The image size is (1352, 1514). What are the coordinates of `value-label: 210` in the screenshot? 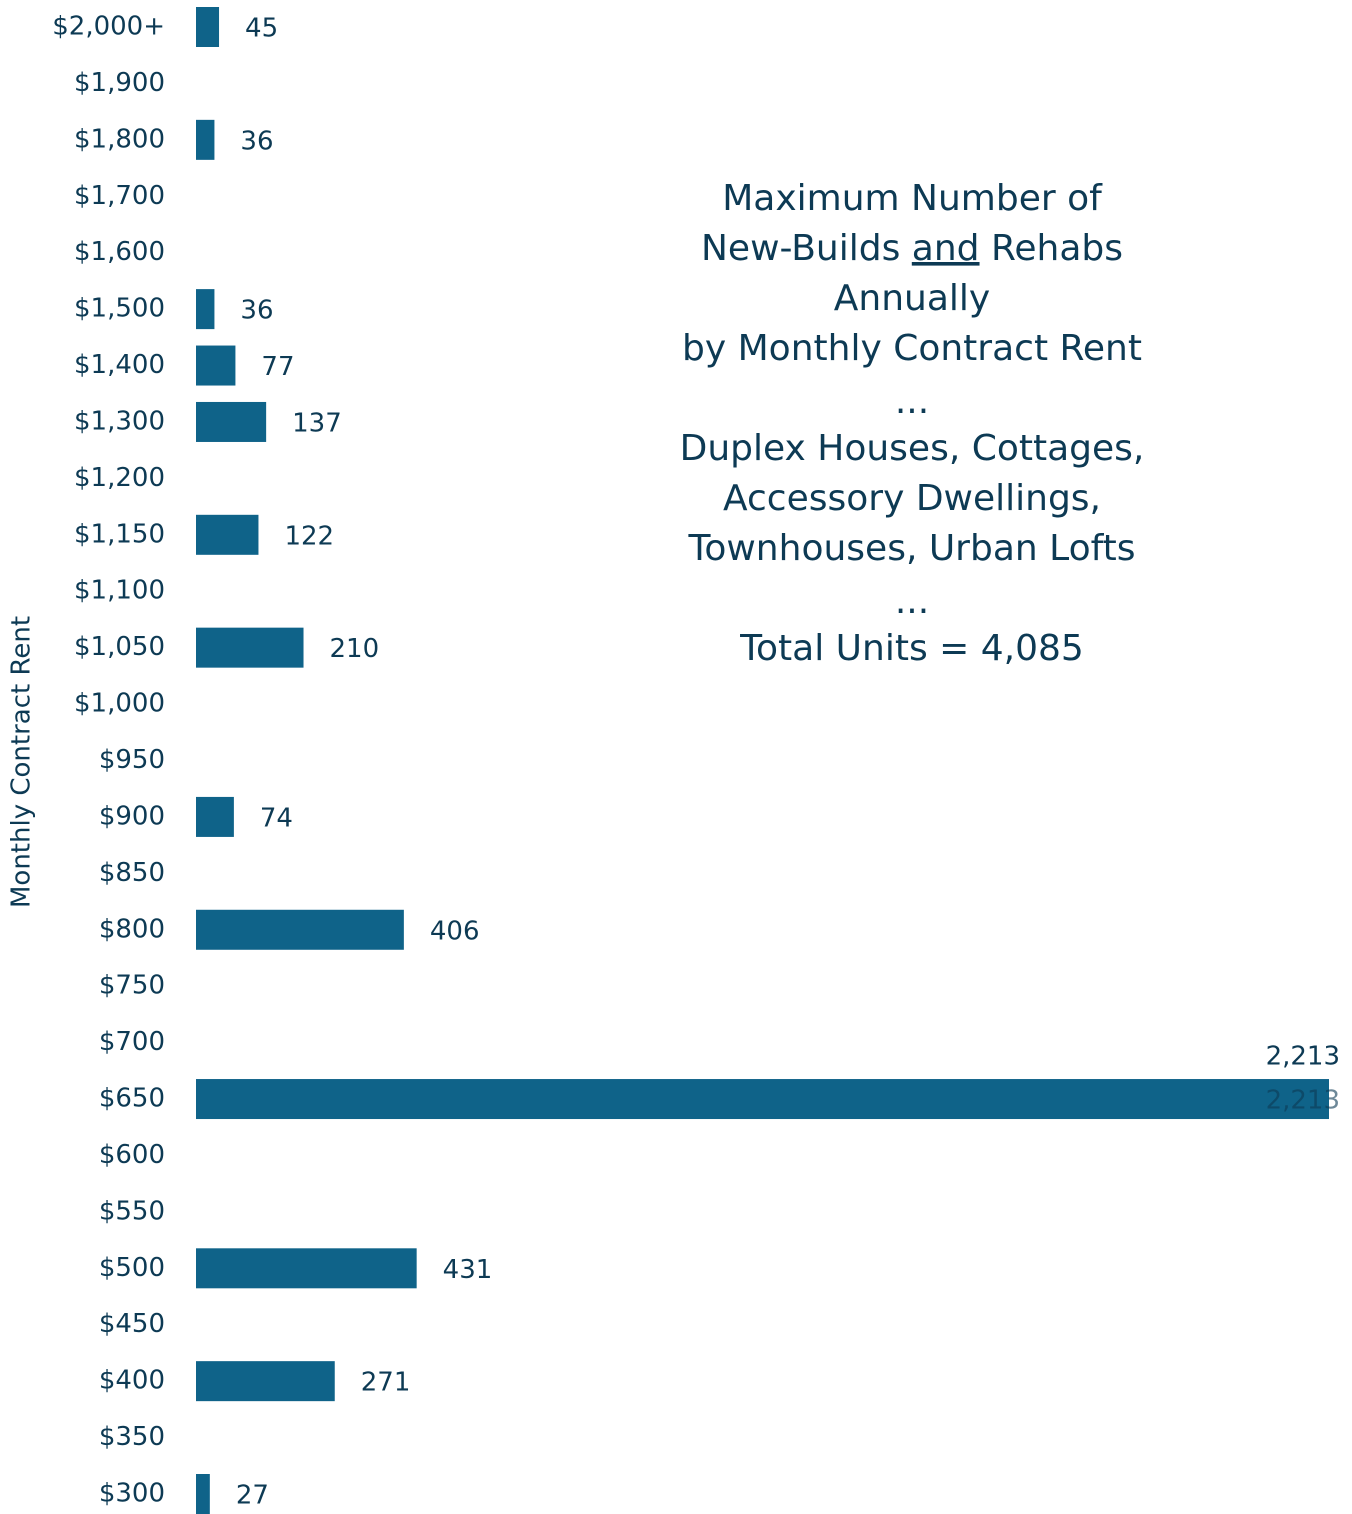 It's located at (355, 649).